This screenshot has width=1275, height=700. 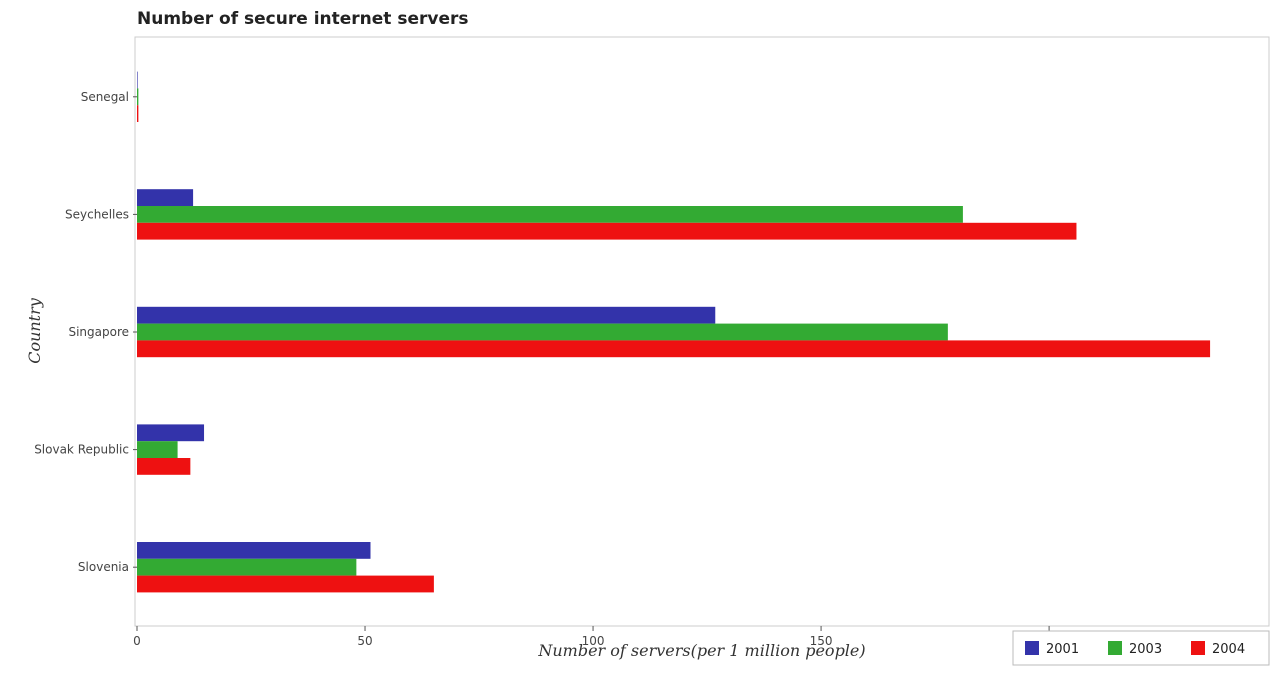 I want to click on legend: 2001 2003 2004, so click(x=1141, y=648).